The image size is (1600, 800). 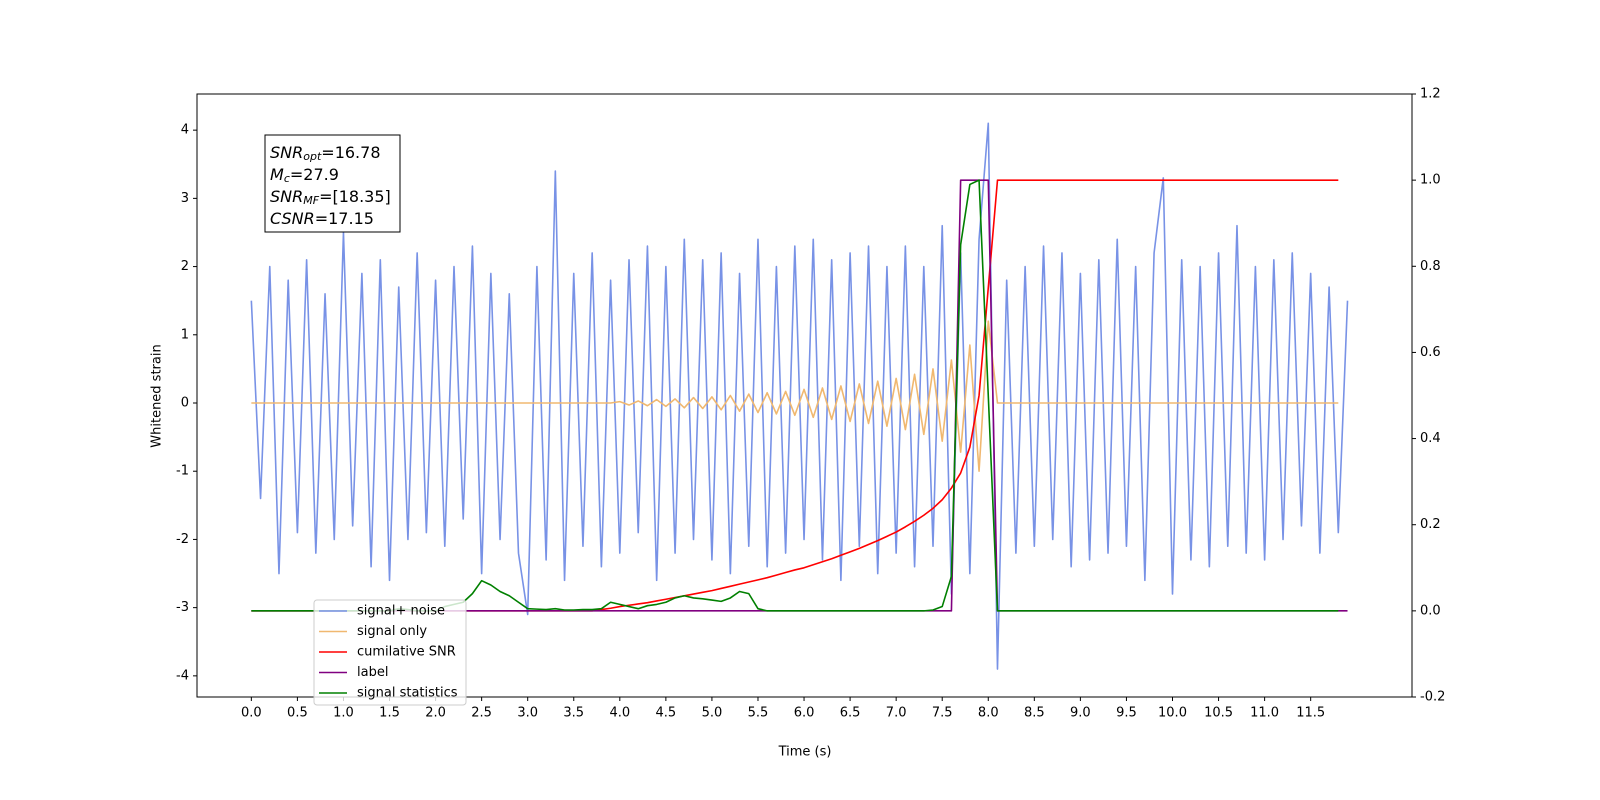 What do you see at coordinates (1218, 713) in the screenshot?
I see `x-tick-label: 10.5` at bounding box center [1218, 713].